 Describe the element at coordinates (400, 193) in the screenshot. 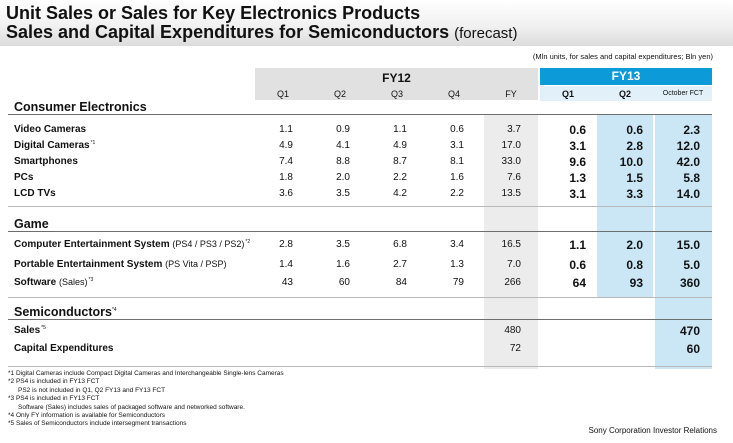

I see `table-cell: 4.2` at that location.